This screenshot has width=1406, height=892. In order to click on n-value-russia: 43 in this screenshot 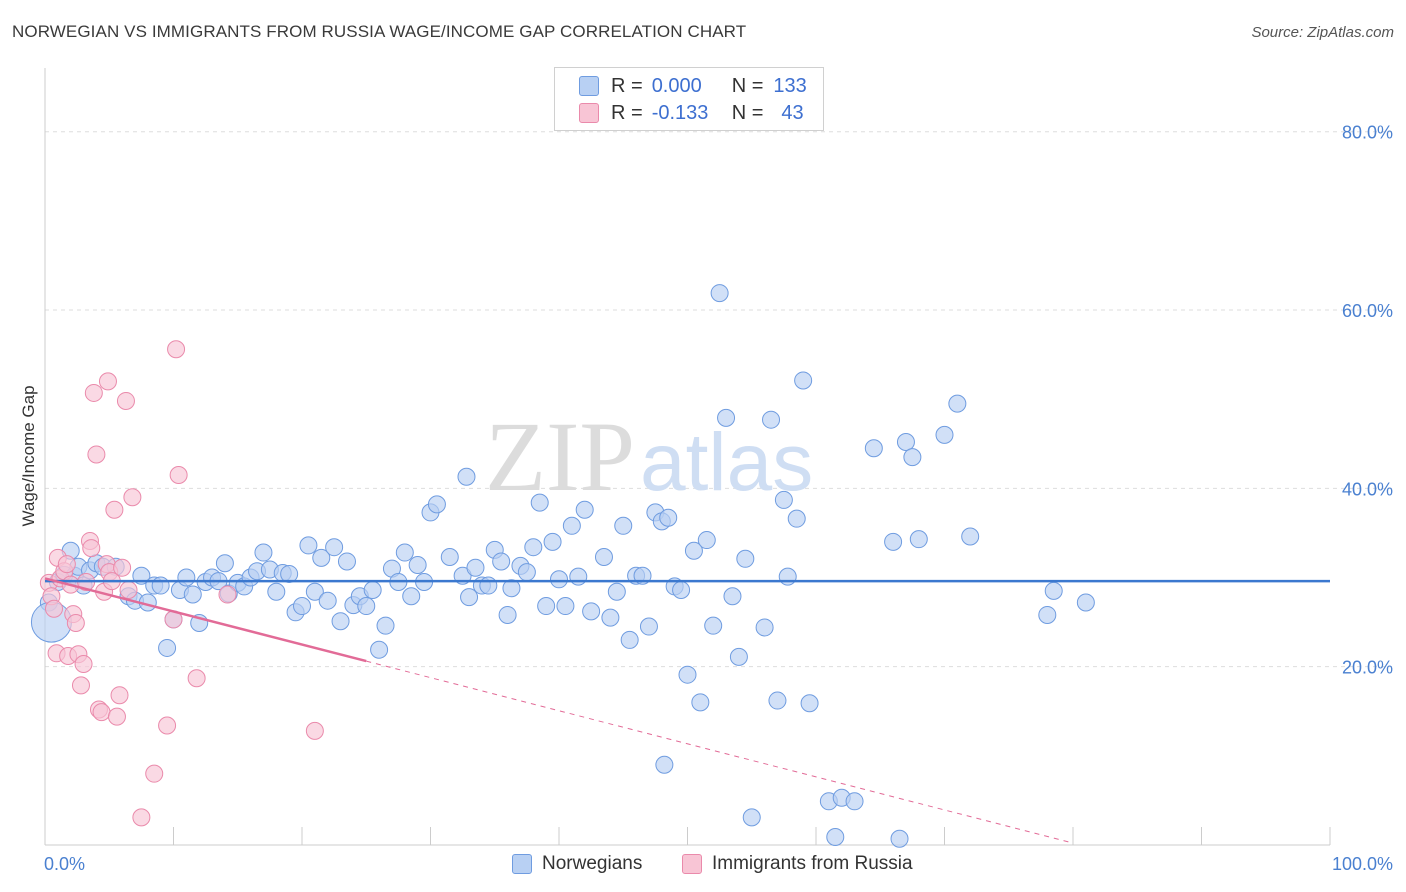, I will do `click(792, 112)`.